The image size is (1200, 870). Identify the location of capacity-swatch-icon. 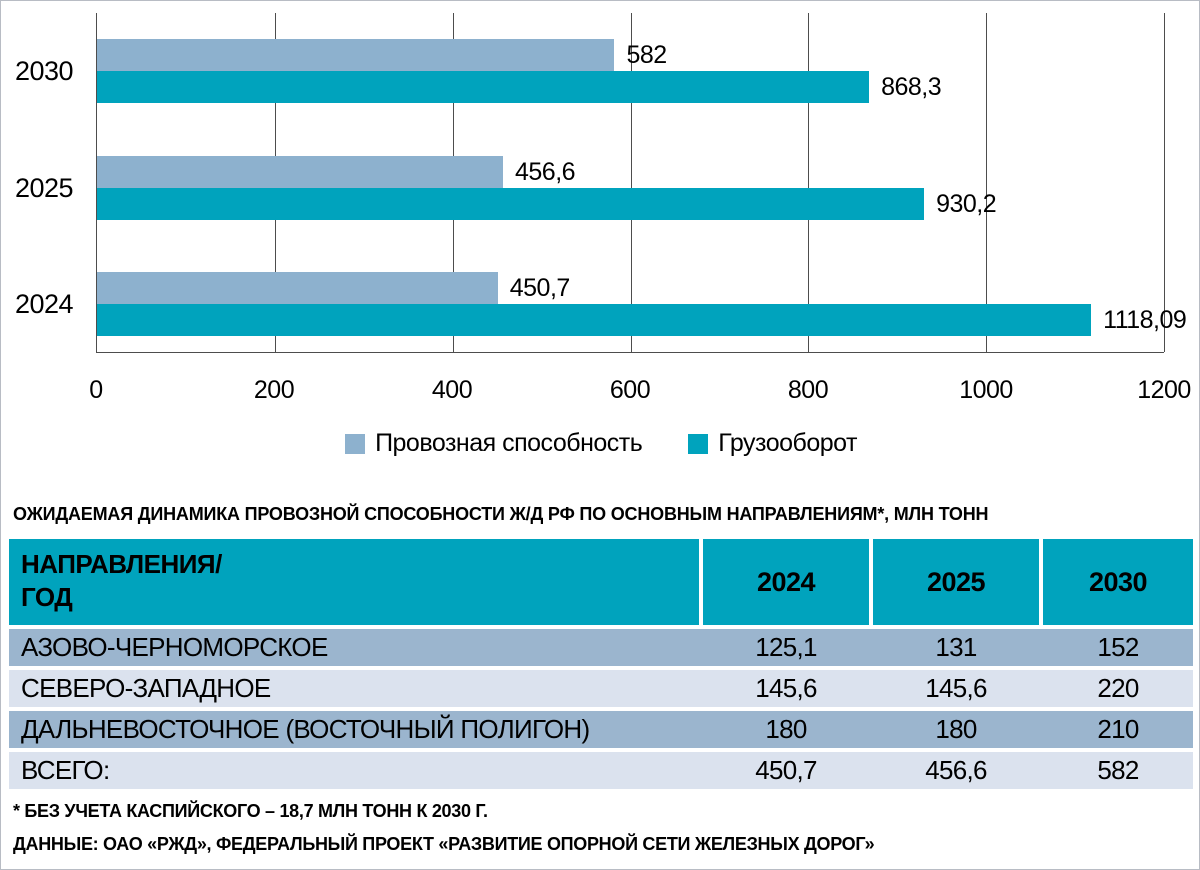
(355, 443).